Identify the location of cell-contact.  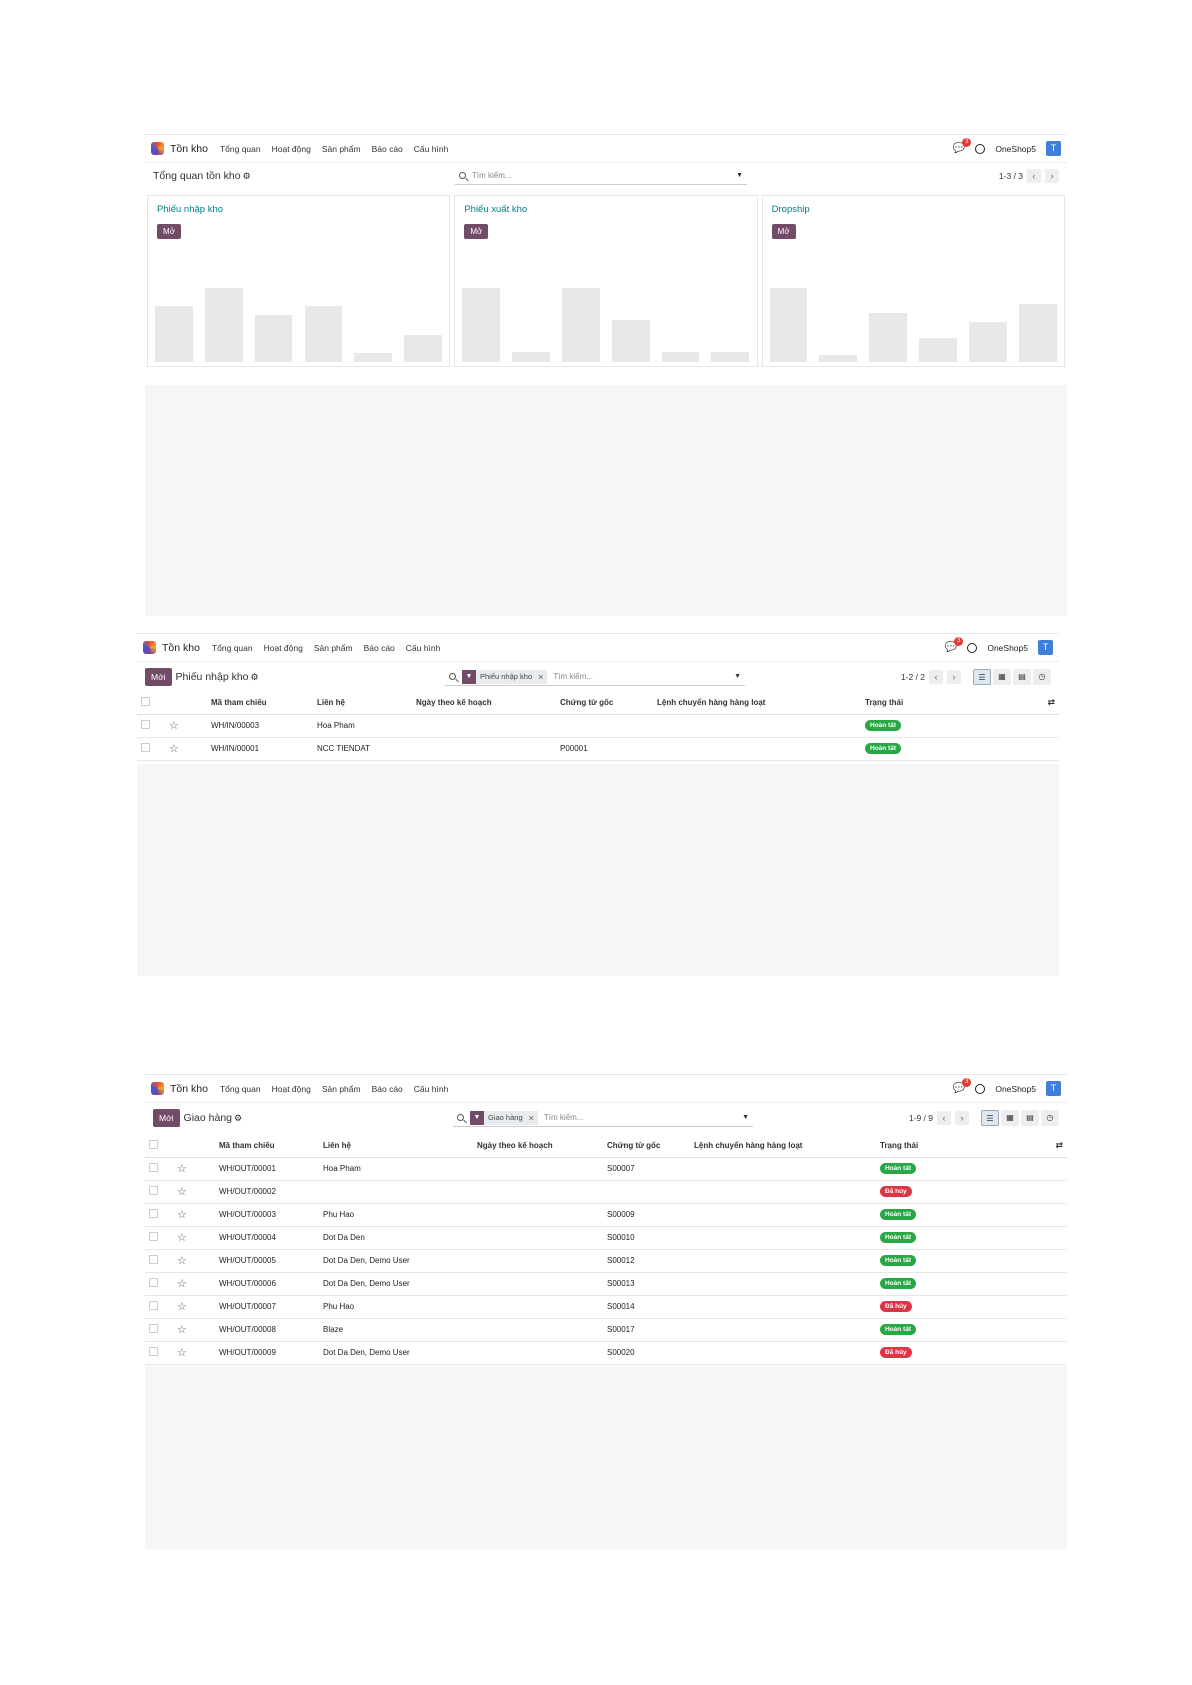
(396, 1192).